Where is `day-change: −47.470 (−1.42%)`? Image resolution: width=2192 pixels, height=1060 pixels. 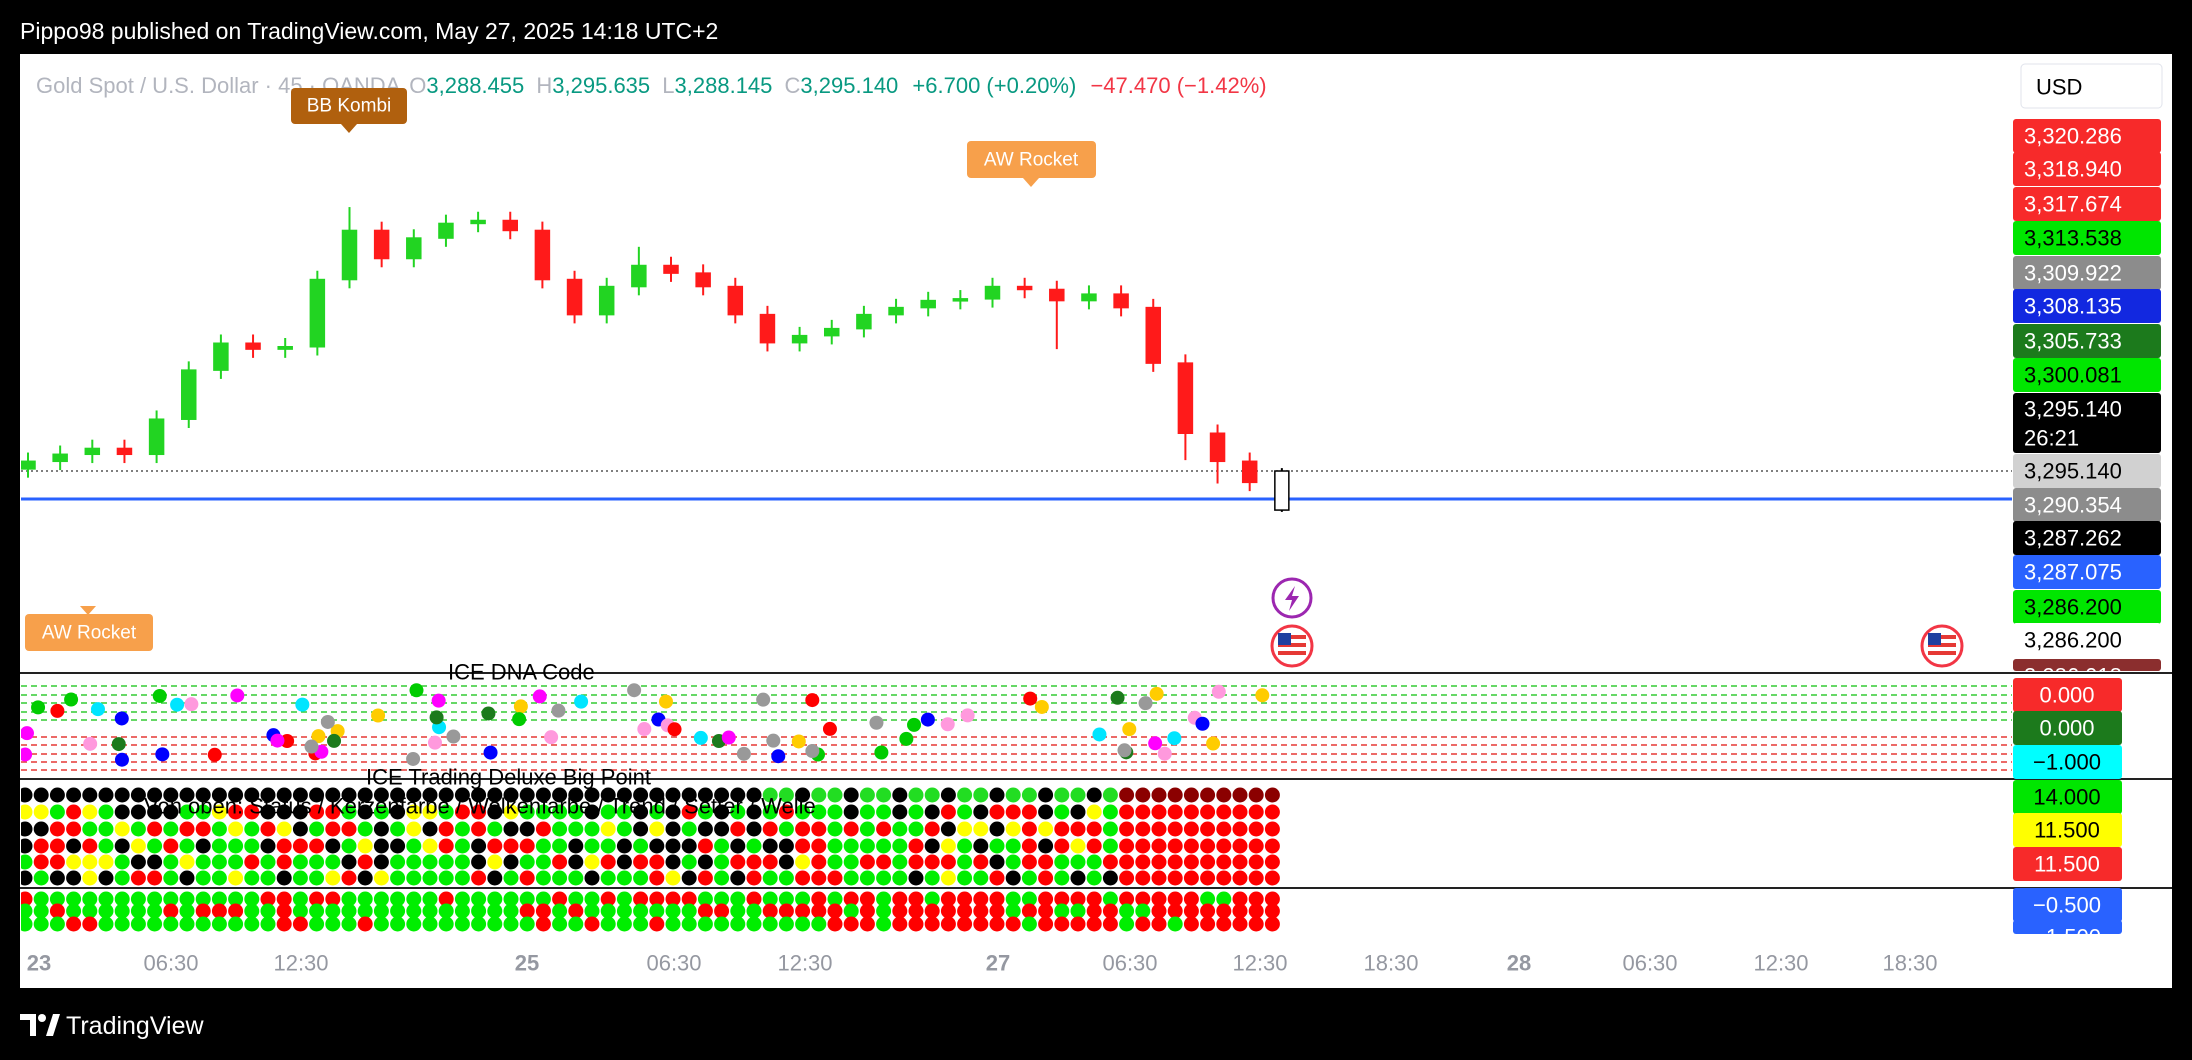 day-change: −47.470 (−1.42%) is located at coordinates (1178, 85).